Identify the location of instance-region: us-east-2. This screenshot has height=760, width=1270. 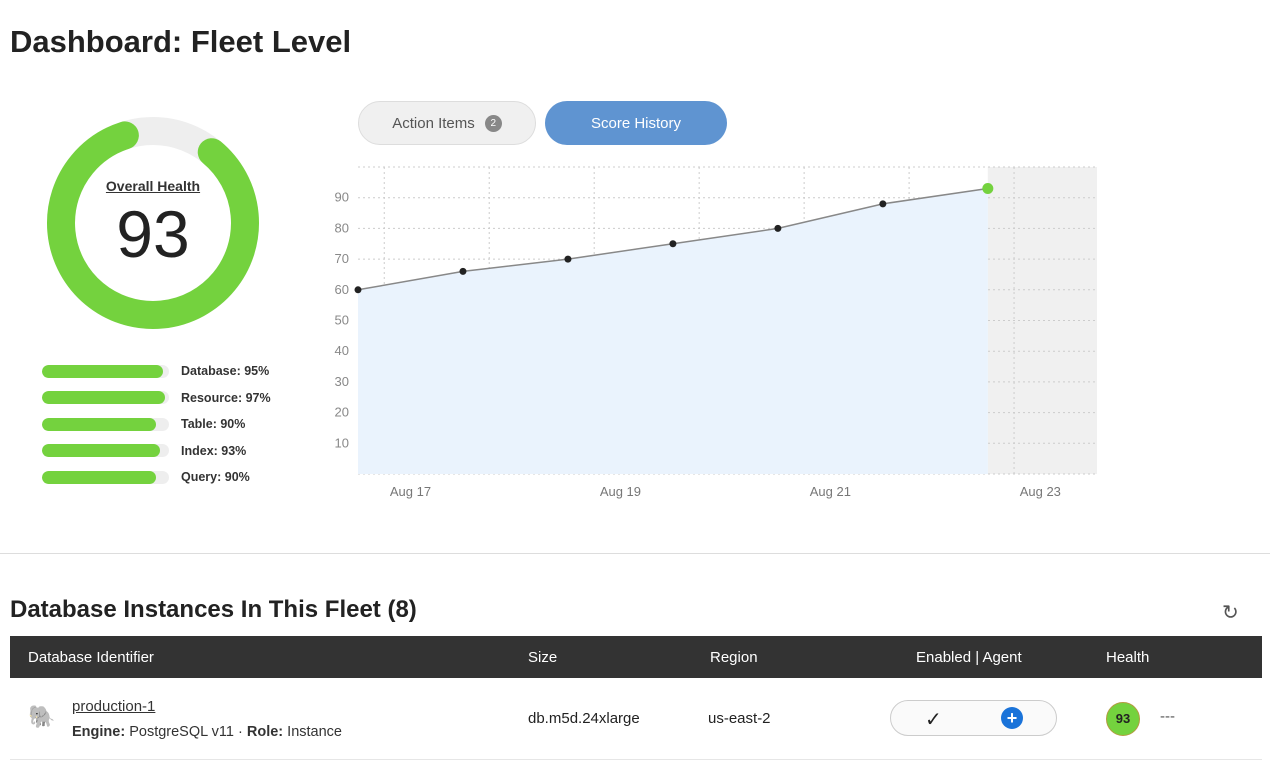
(739, 718).